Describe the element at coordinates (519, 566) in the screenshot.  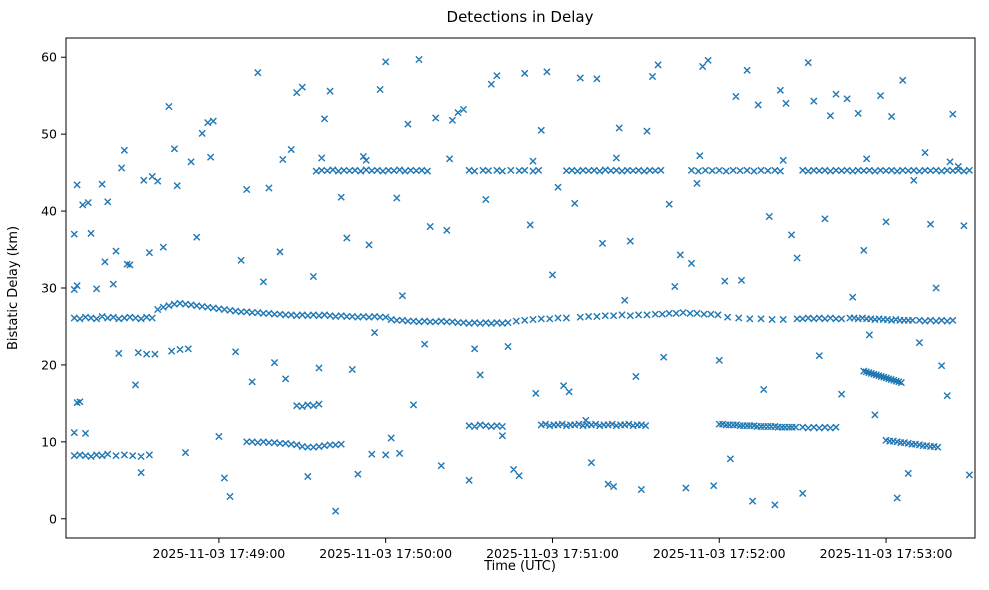
I see `x-axis-label: Time (UTC)` at that location.